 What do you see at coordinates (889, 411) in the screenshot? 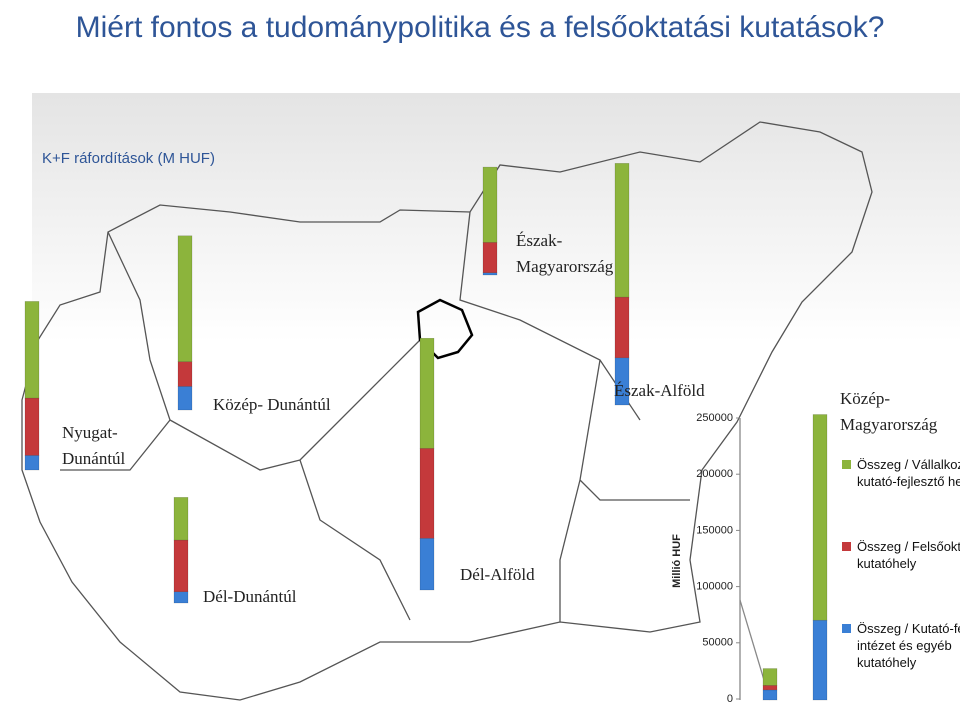
I see `region-label: Közép-Magyarország` at bounding box center [889, 411].